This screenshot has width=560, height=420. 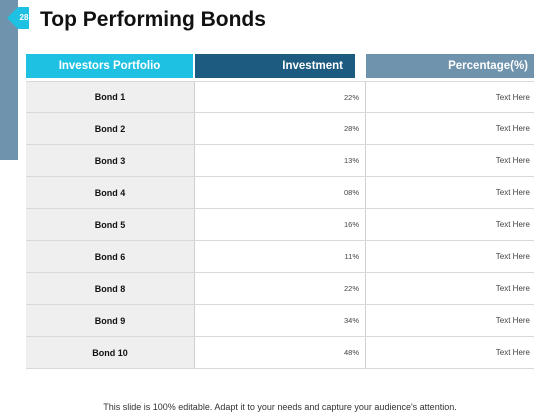 I want to click on bond-name-cell: Bond 3, so click(x=110, y=160).